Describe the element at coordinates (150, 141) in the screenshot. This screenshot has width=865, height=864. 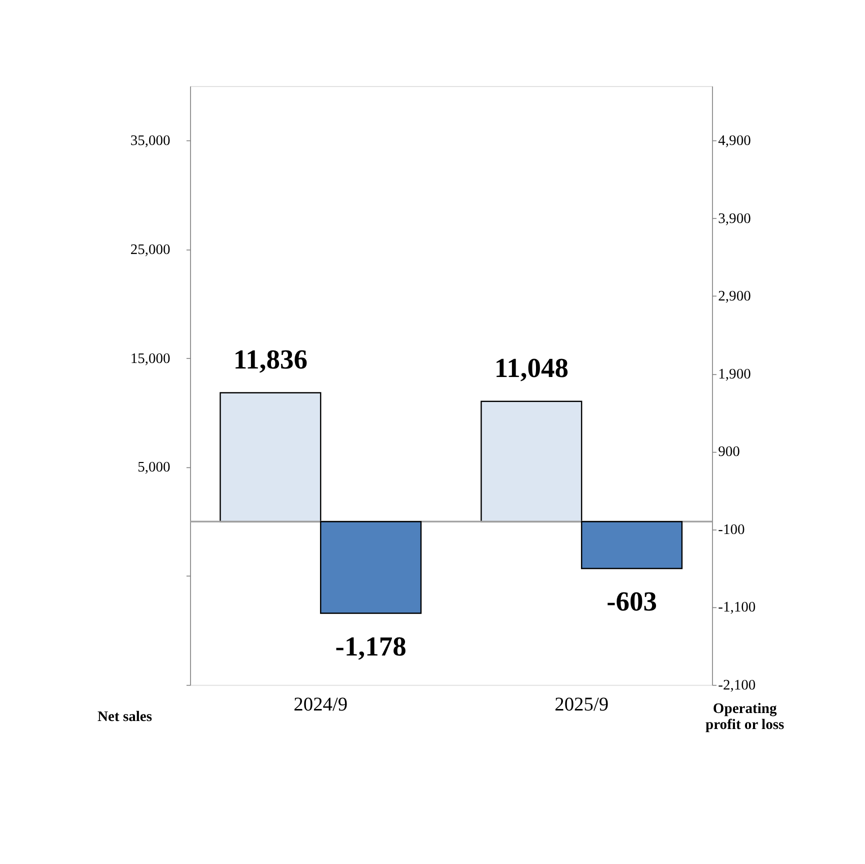
I see `y-tick-label: 35,000` at that location.